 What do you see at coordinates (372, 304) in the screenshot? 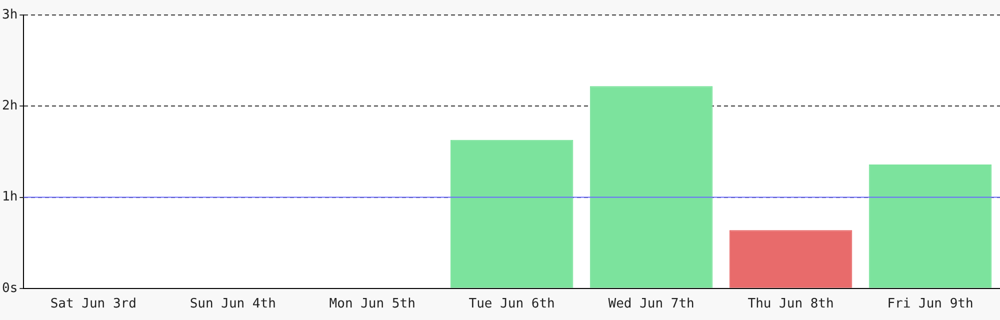
I see `x-tick-label: Mon Jun 5th` at bounding box center [372, 304].